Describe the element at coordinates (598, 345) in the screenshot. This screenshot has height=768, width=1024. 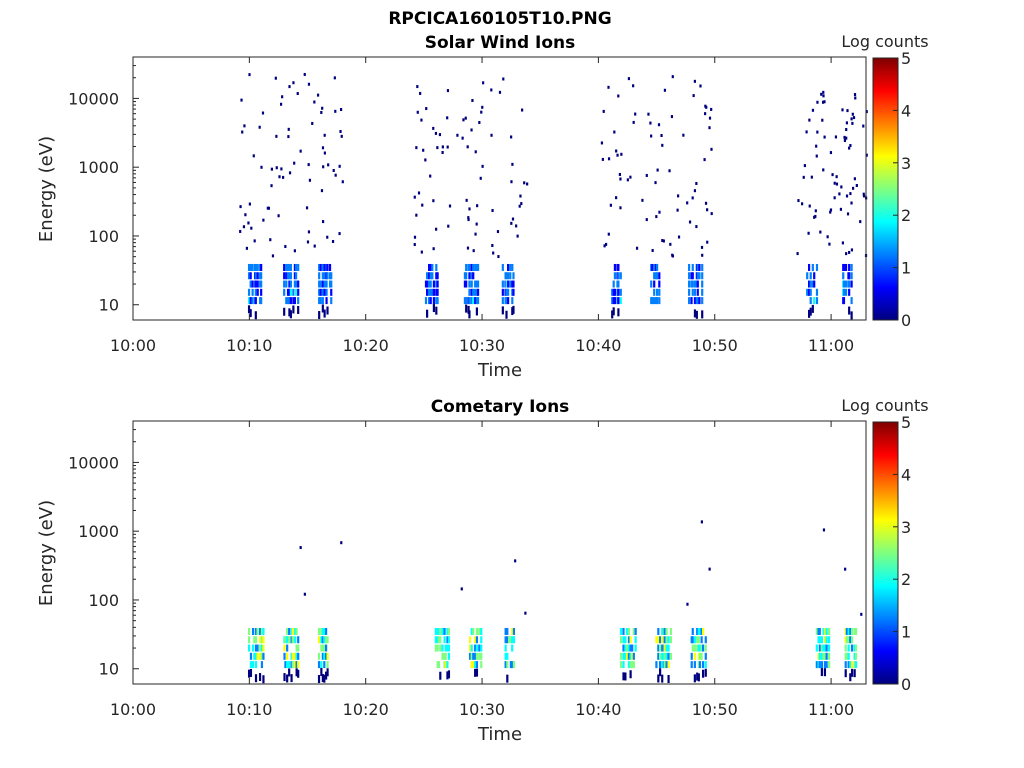
I see `x-tick-label: 10:40` at that location.